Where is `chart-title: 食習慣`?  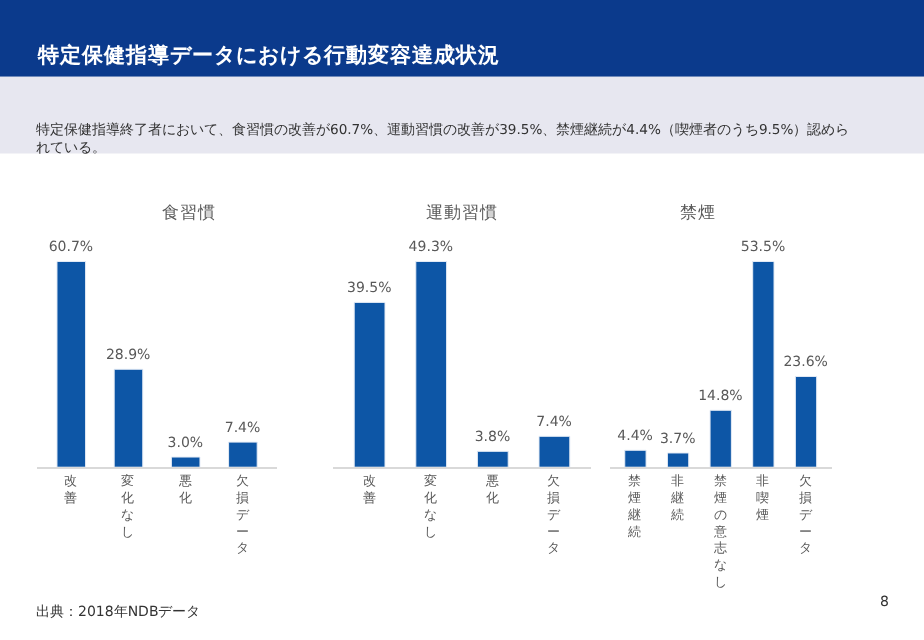
chart-title: 食習慣 is located at coordinates (189, 213).